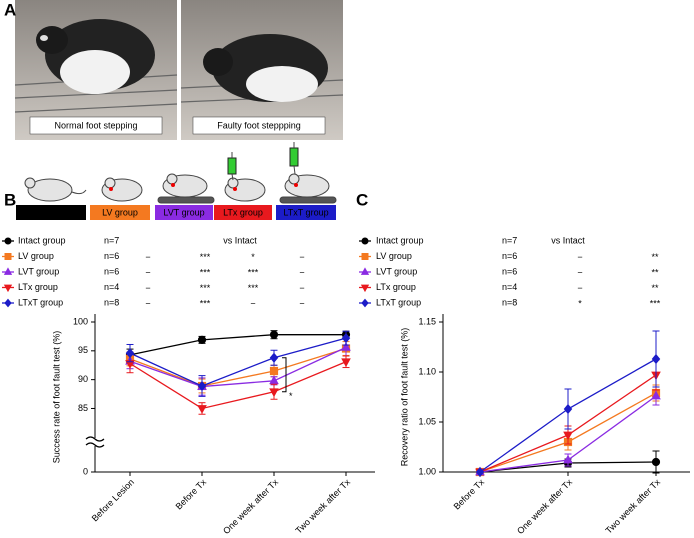  What do you see at coordinates (83, 408) in the screenshot?
I see `y-tick-label: 85` at bounding box center [83, 408].